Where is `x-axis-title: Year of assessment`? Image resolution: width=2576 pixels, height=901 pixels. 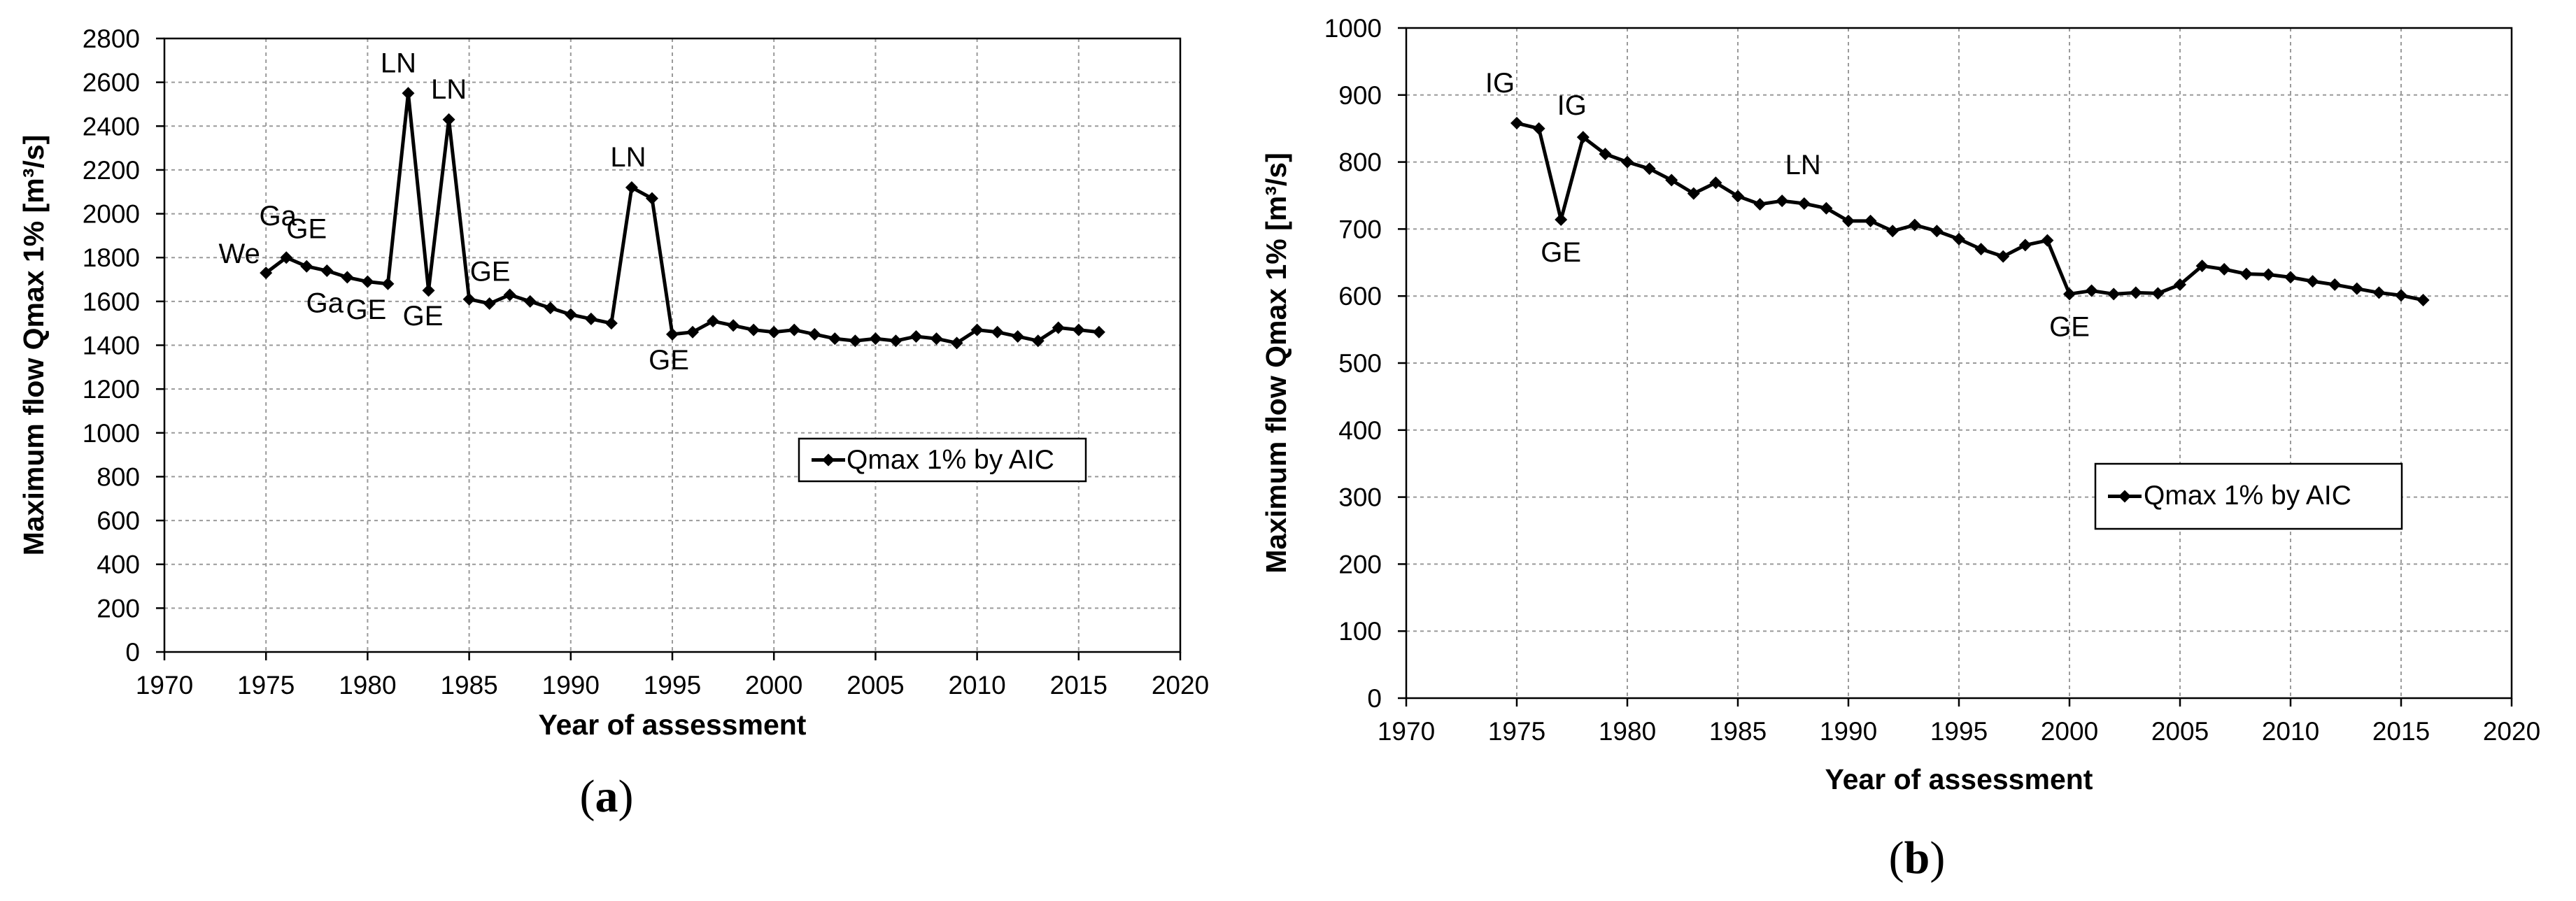
x-axis-title: Year of assessment is located at coordinates (673, 725).